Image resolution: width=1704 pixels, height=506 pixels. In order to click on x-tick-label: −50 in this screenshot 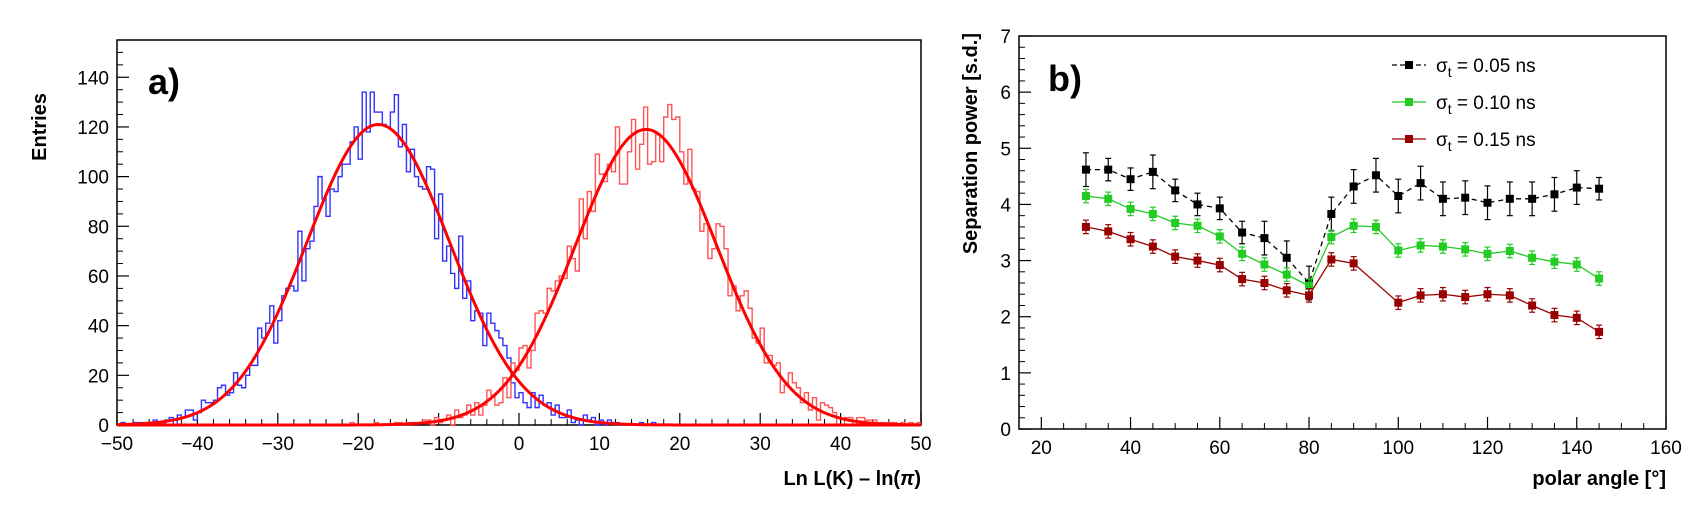, I will do `click(117, 444)`.